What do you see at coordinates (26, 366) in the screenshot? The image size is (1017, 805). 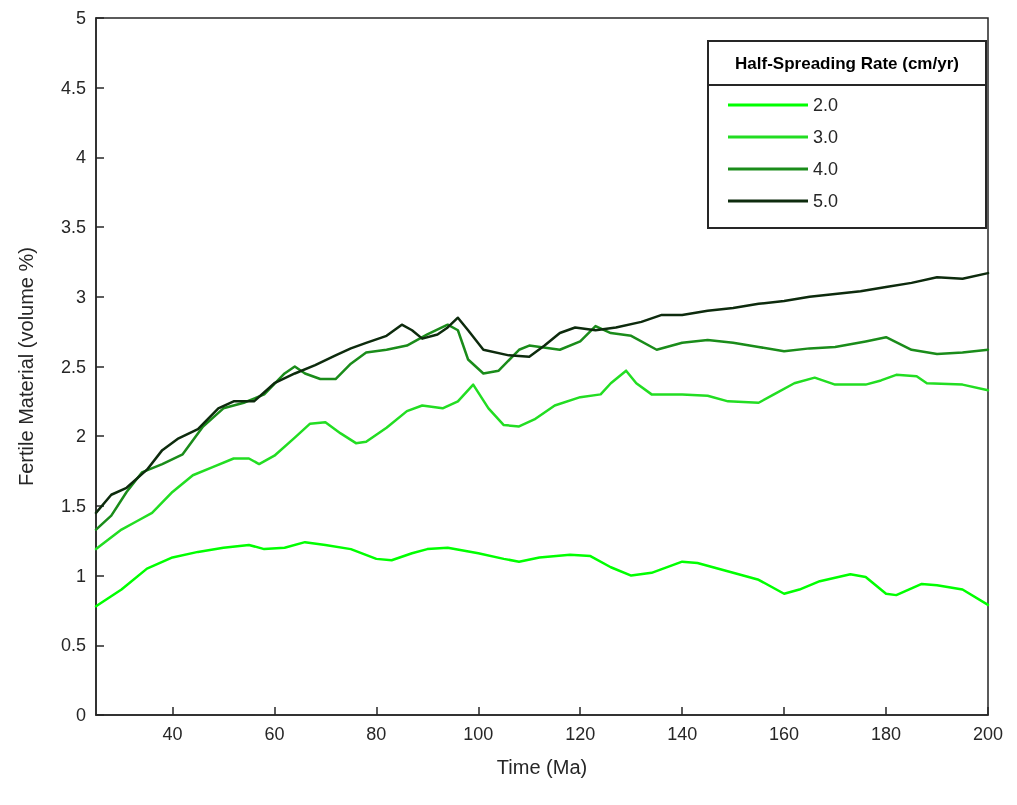 I see `y-axis-title: Fertile Material (volume %)` at bounding box center [26, 366].